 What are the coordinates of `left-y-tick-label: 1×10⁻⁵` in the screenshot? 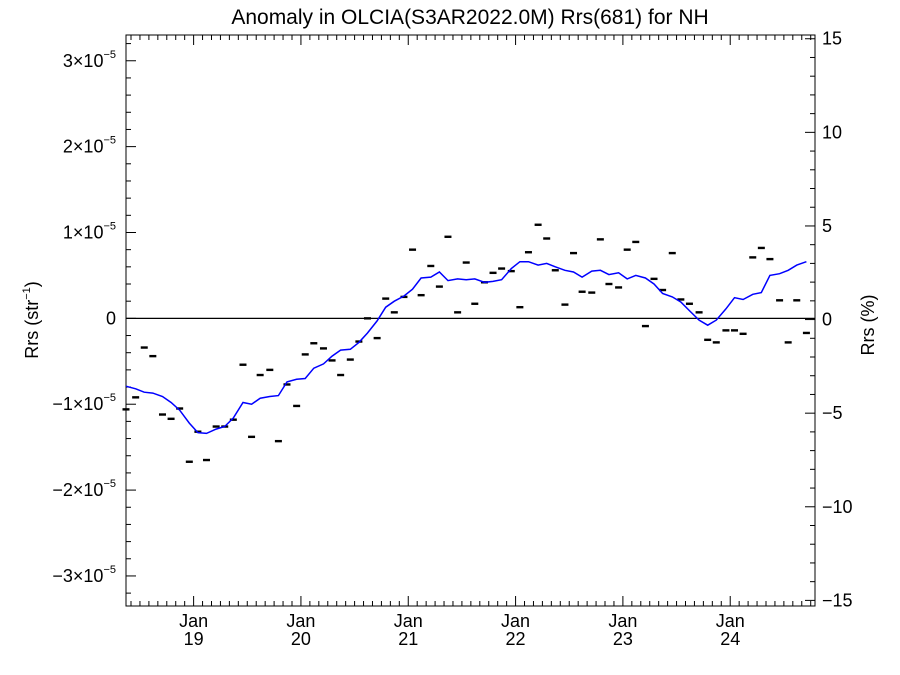 It's located at (89, 231).